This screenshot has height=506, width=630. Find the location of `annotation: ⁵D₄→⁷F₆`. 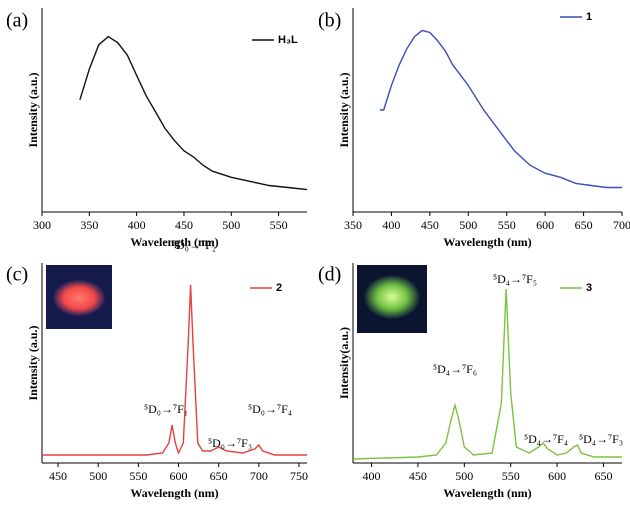

annotation: ⁵D₄→⁷F₆ is located at coordinates (455, 369).